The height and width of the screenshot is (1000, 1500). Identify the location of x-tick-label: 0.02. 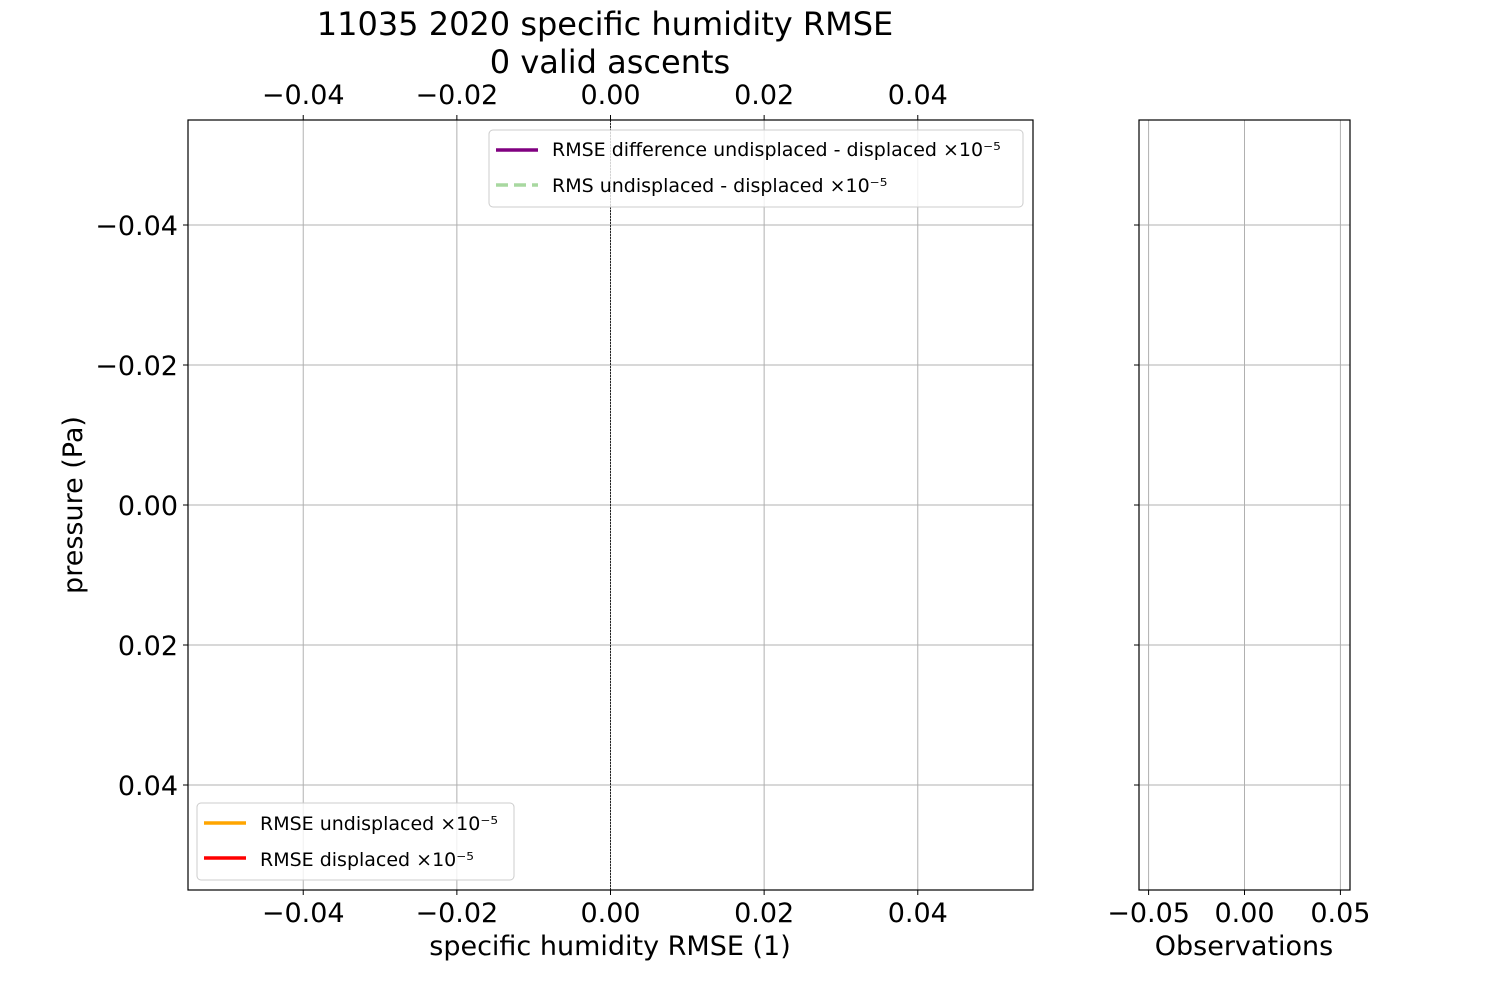
(764, 913).